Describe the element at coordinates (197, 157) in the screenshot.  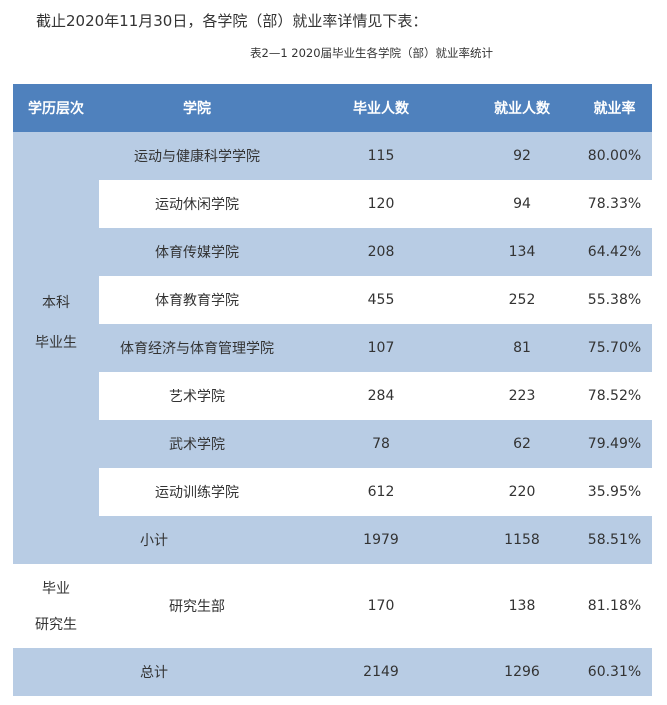
I see `college-name: 运动与健康科学学院` at that location.